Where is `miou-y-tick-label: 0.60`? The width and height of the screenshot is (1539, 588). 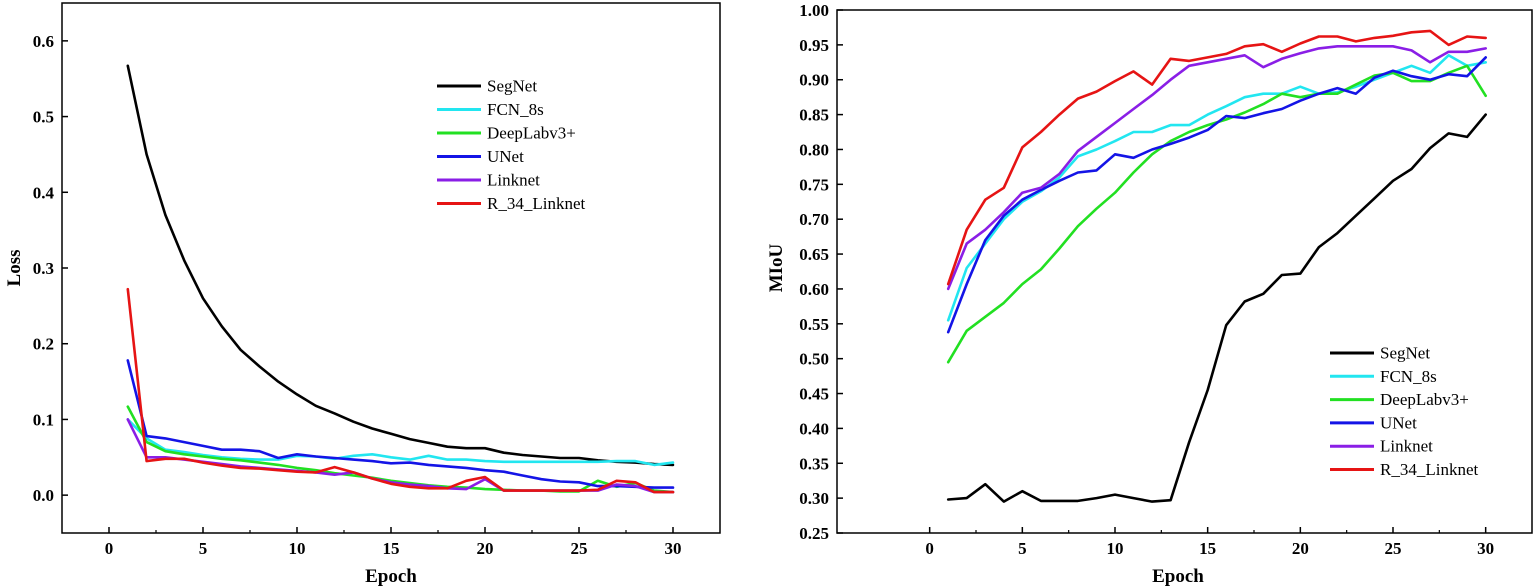
miou-y-tick-label: 0.60 is located at coordinates (814, 289).